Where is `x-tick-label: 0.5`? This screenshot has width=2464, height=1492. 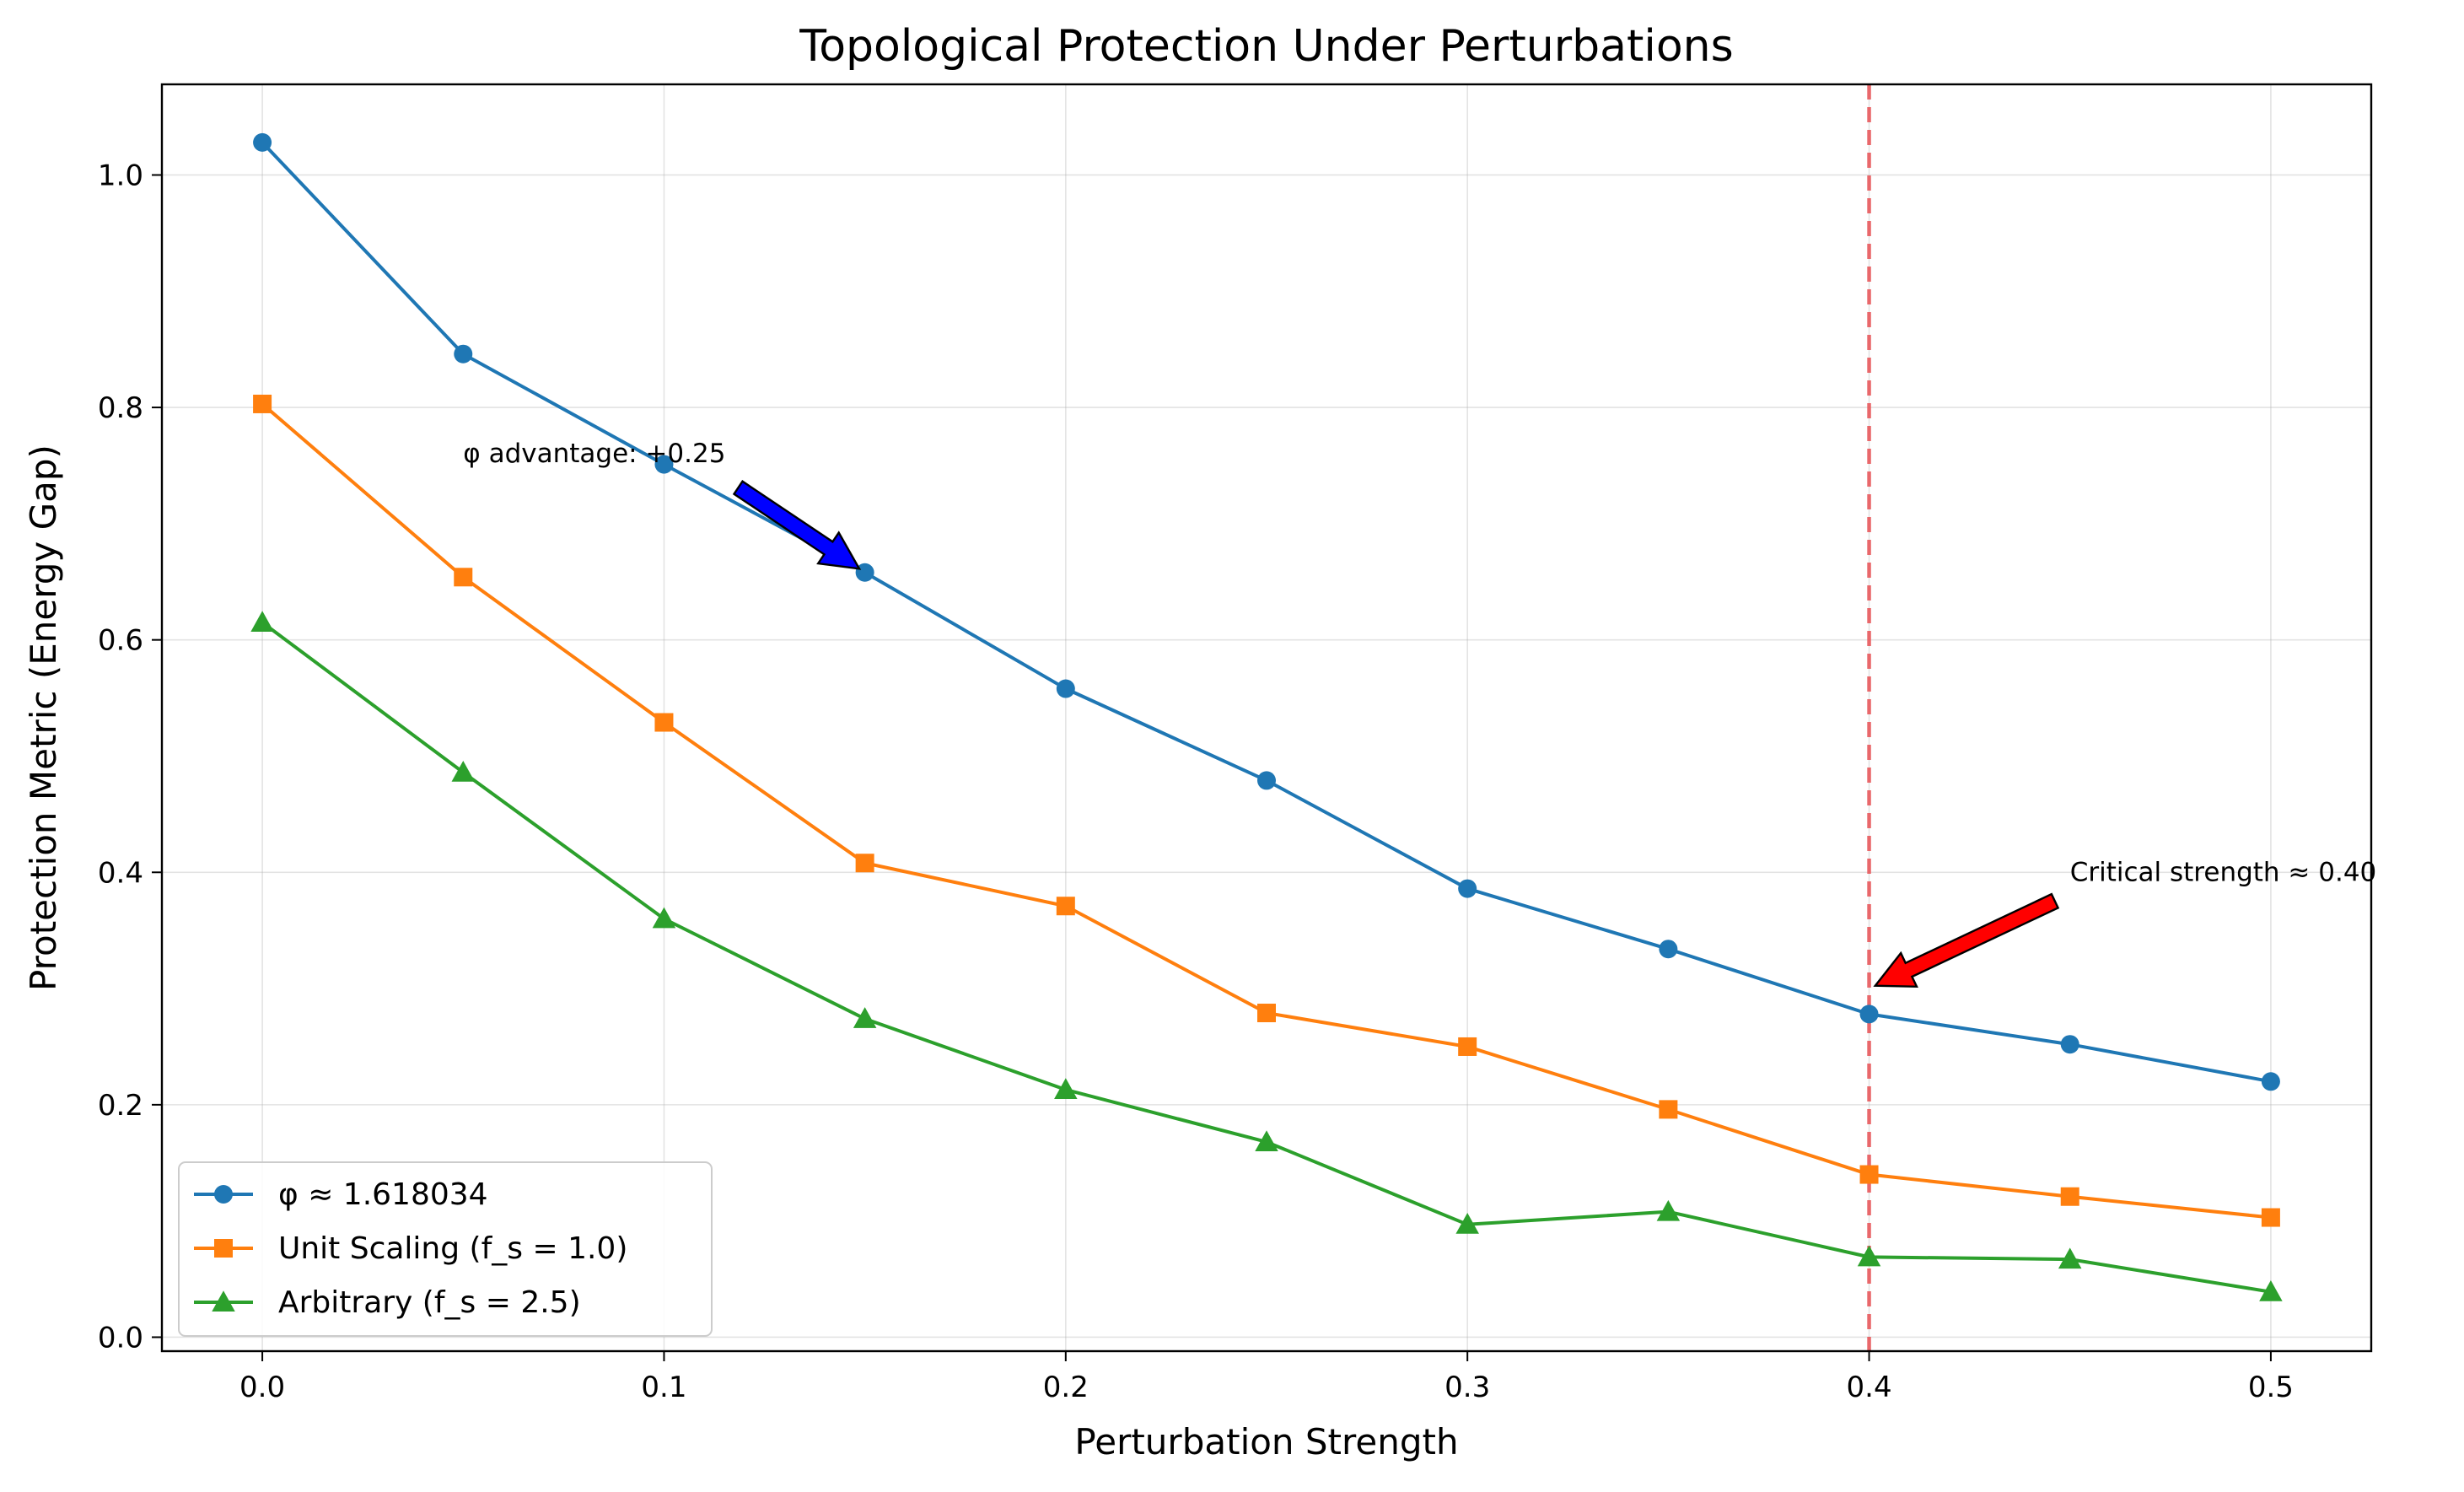
x-tick-label: 0.5 is located at coordinates (2271, 1387).